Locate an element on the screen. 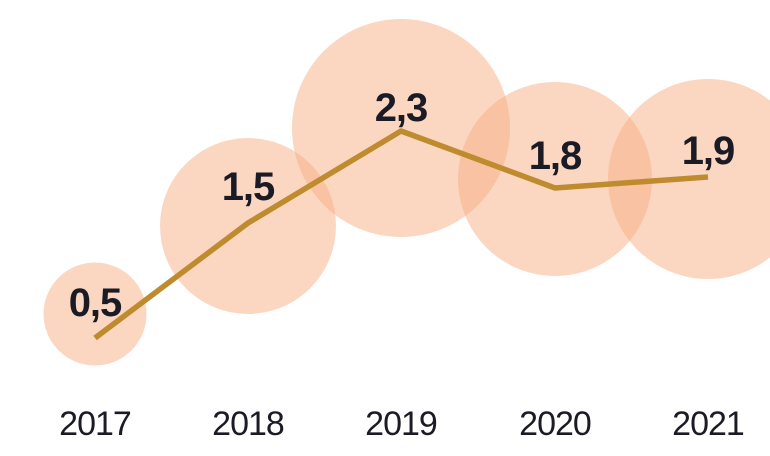  x-axis-label-2021: 2021 is located at coordinates (708, 422).